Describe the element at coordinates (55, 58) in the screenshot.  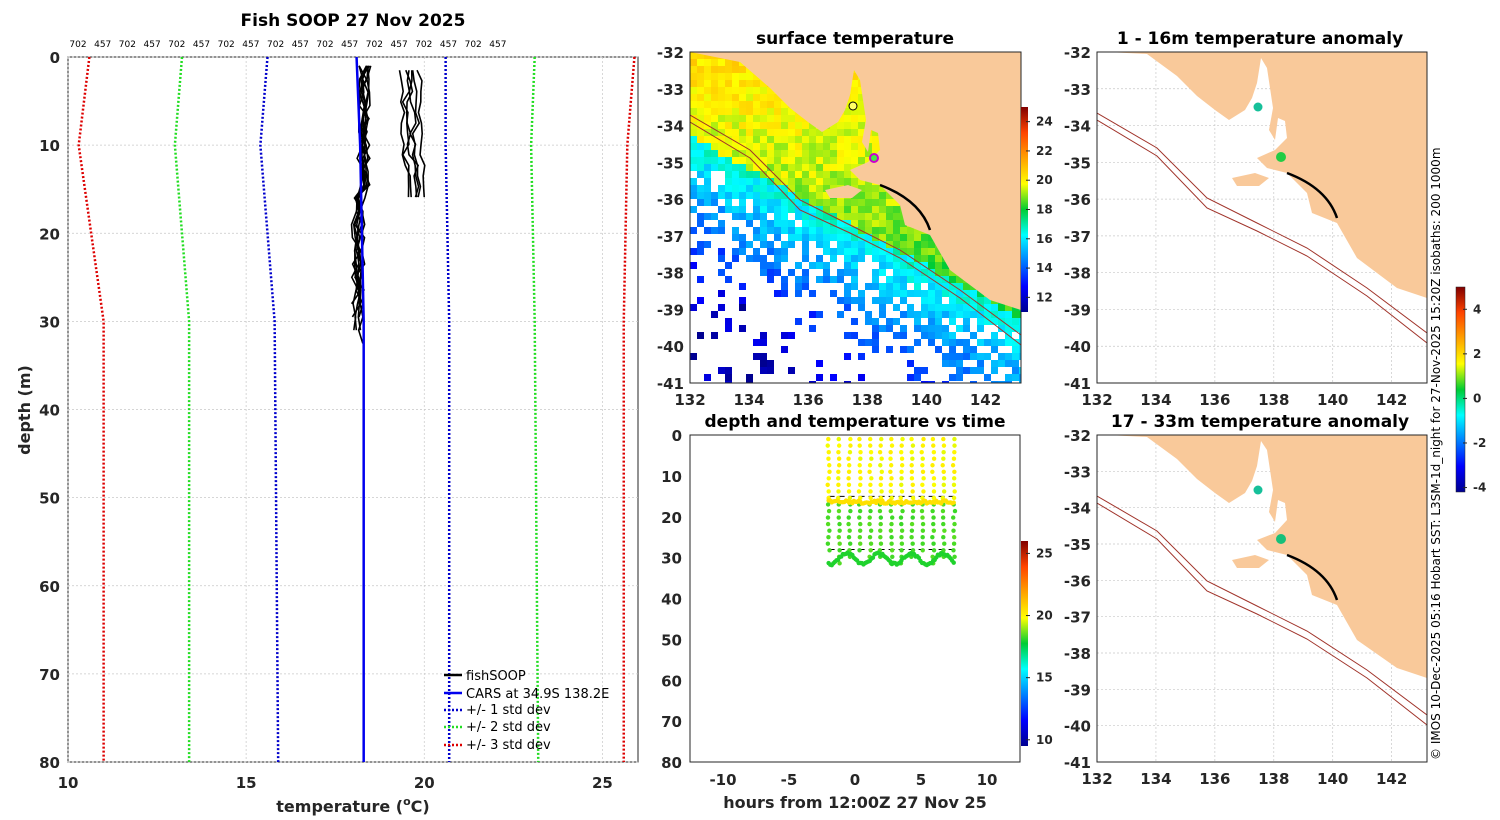
I see `profile-y-tick: 0` at that location.